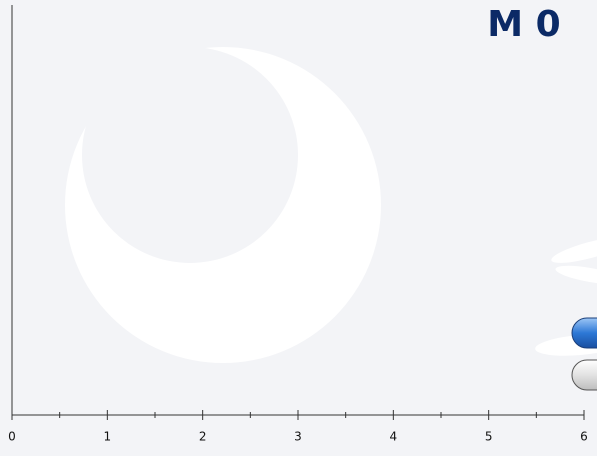 The height and width of the screenshot is (456, 597). Describe the element at coordinates (584, 437) in the screenshot. I see `x-tick-label: 6` at that location.